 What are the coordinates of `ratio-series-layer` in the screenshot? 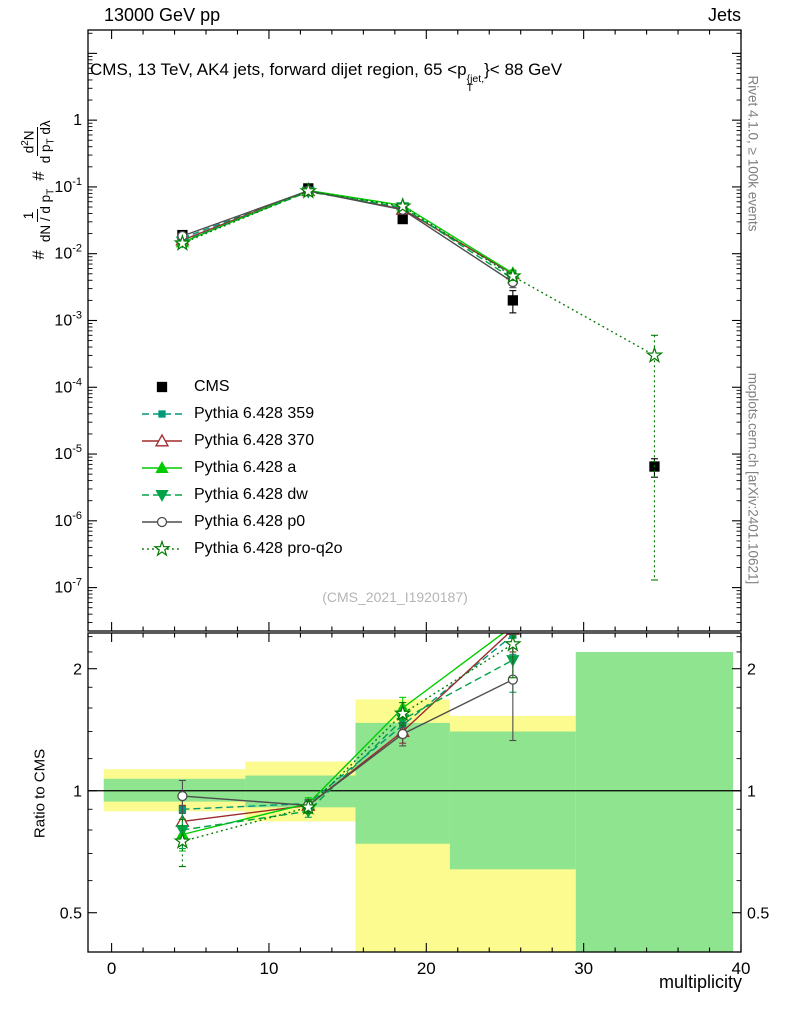 It's located at (347, 750).